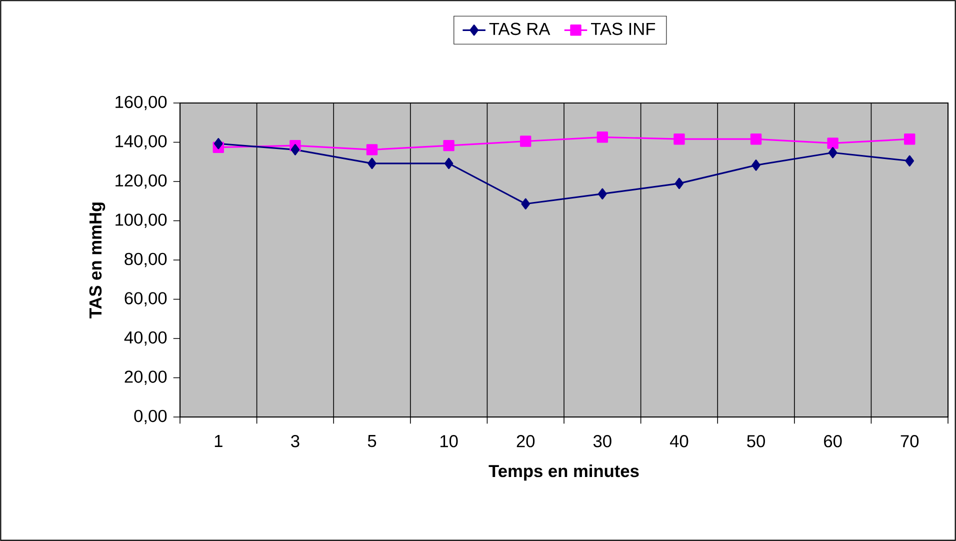  What do you see at coordinates (141, 103) in the screenshot?
I see `y-tick-label: 160,00` at bounding box center [141, 103].